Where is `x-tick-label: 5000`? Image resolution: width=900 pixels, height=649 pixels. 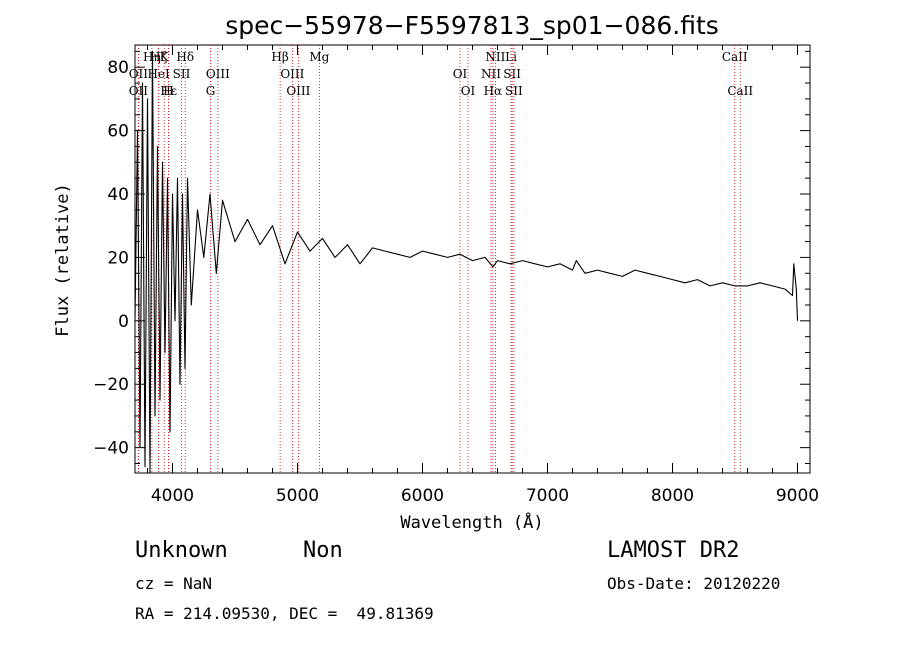 x-tick-label: 5000 is located at coordinates (297, 496).